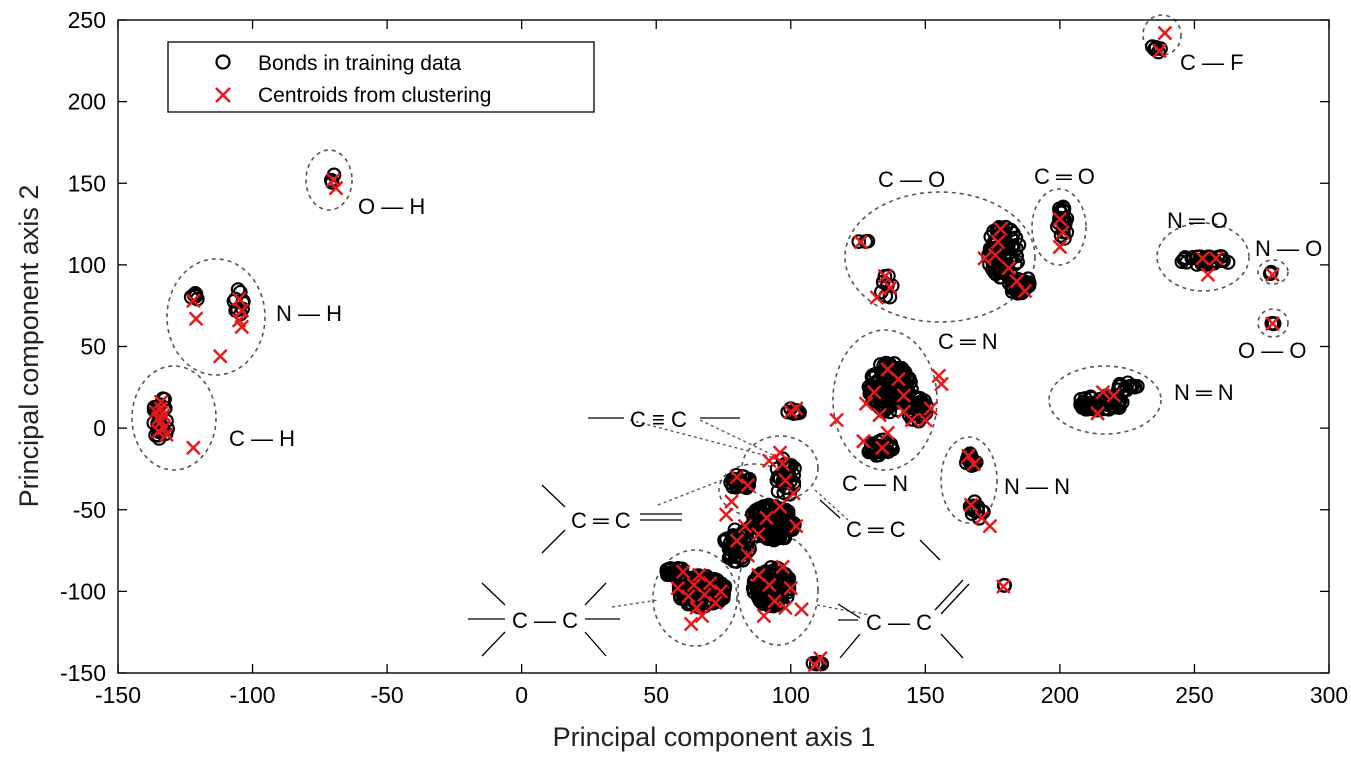 The height and width of the screenshot is (760, 1351). What do you see at coordinates (899, 622) in the screenshot?
I see `label-c-c-single-right: C — C` at bounding box center [899, 622].